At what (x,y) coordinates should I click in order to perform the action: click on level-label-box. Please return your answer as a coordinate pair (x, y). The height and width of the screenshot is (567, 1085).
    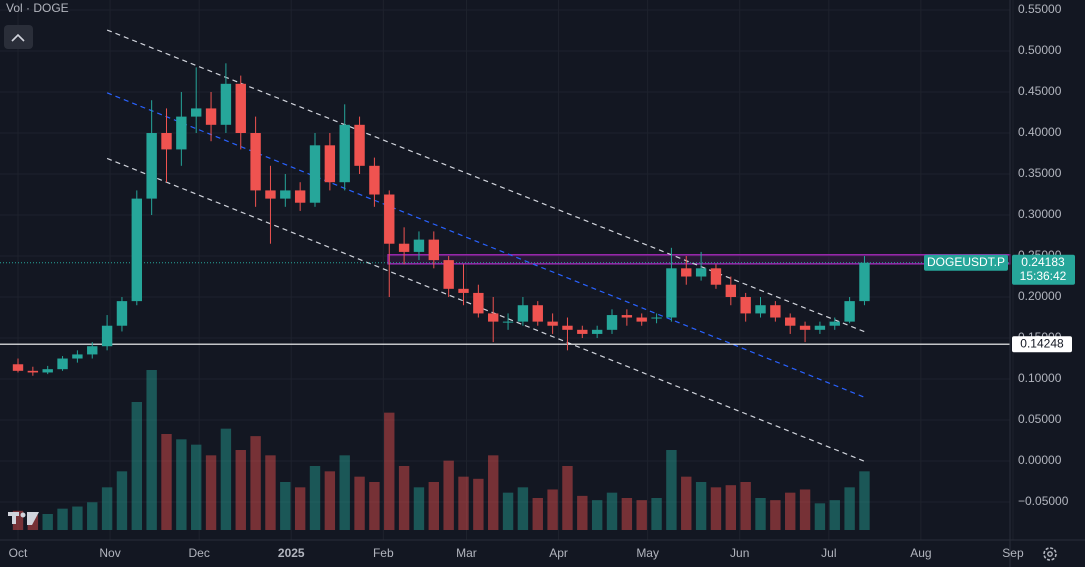
    Looking at the image, I should click on (1042, 344).